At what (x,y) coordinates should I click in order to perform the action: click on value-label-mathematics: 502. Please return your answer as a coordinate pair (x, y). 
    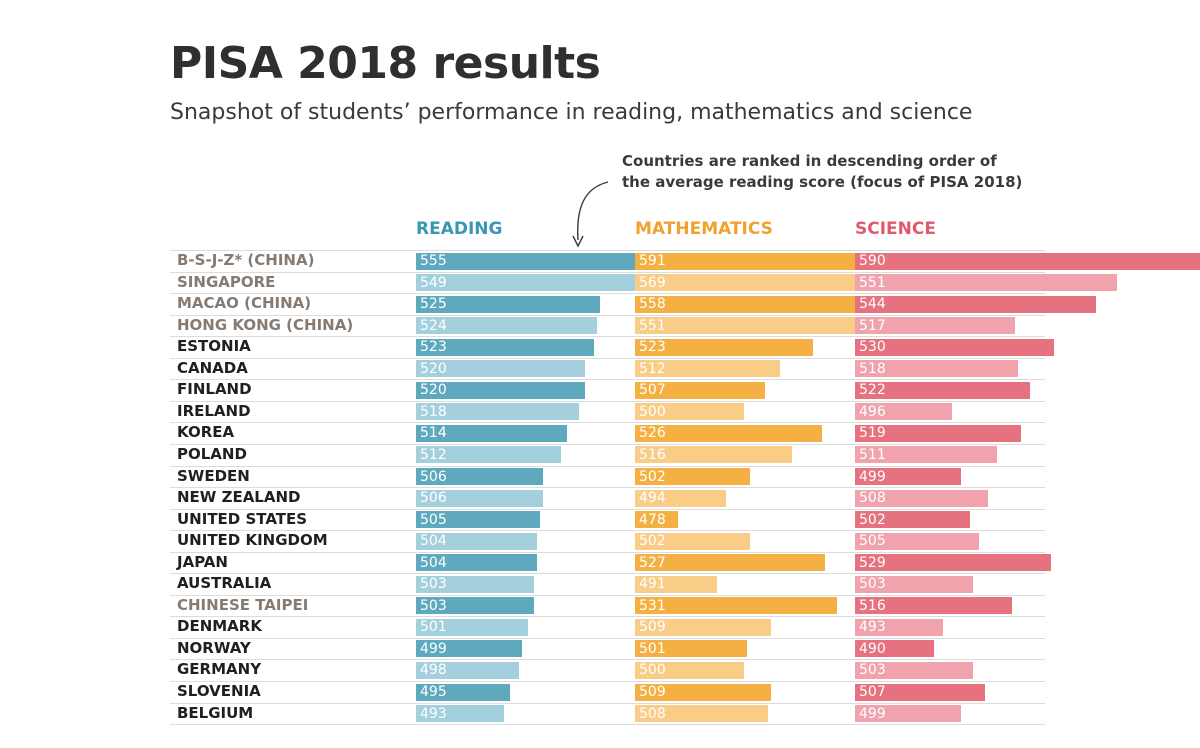
    Looking at the image, I should click on (652, 476).